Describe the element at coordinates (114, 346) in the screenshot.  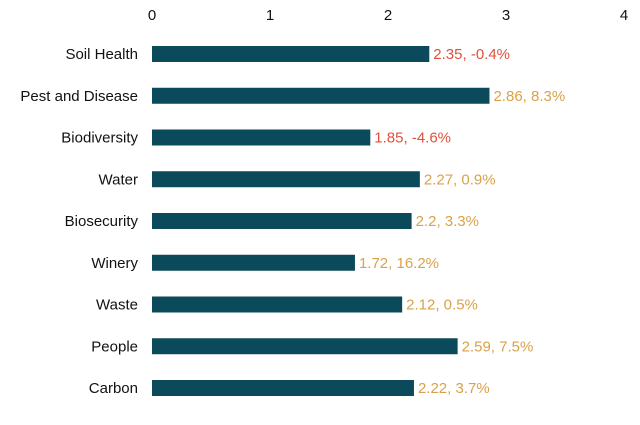
I see `category-label: People` at that location.